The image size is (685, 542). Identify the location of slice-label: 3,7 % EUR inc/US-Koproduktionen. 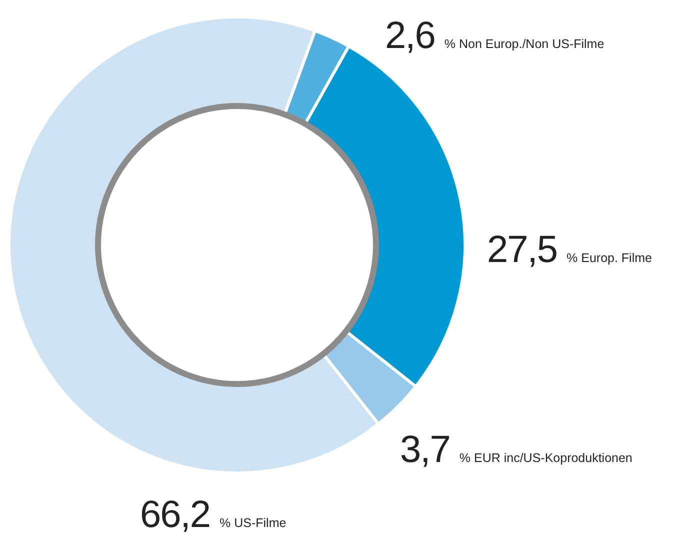
(516, 450).